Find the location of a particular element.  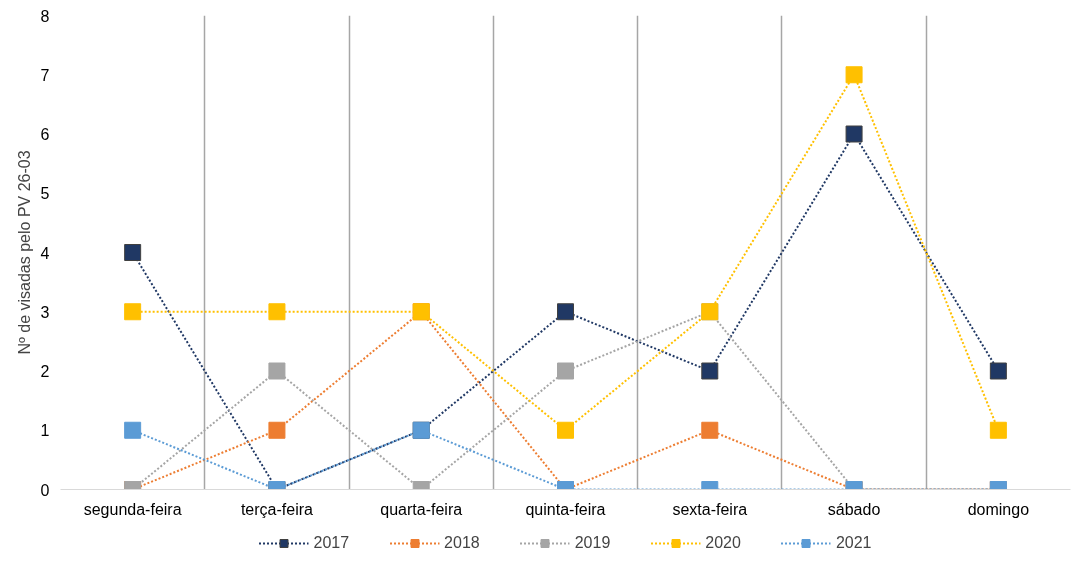

legend-label: 2020 is located at coordinates (723, 542).